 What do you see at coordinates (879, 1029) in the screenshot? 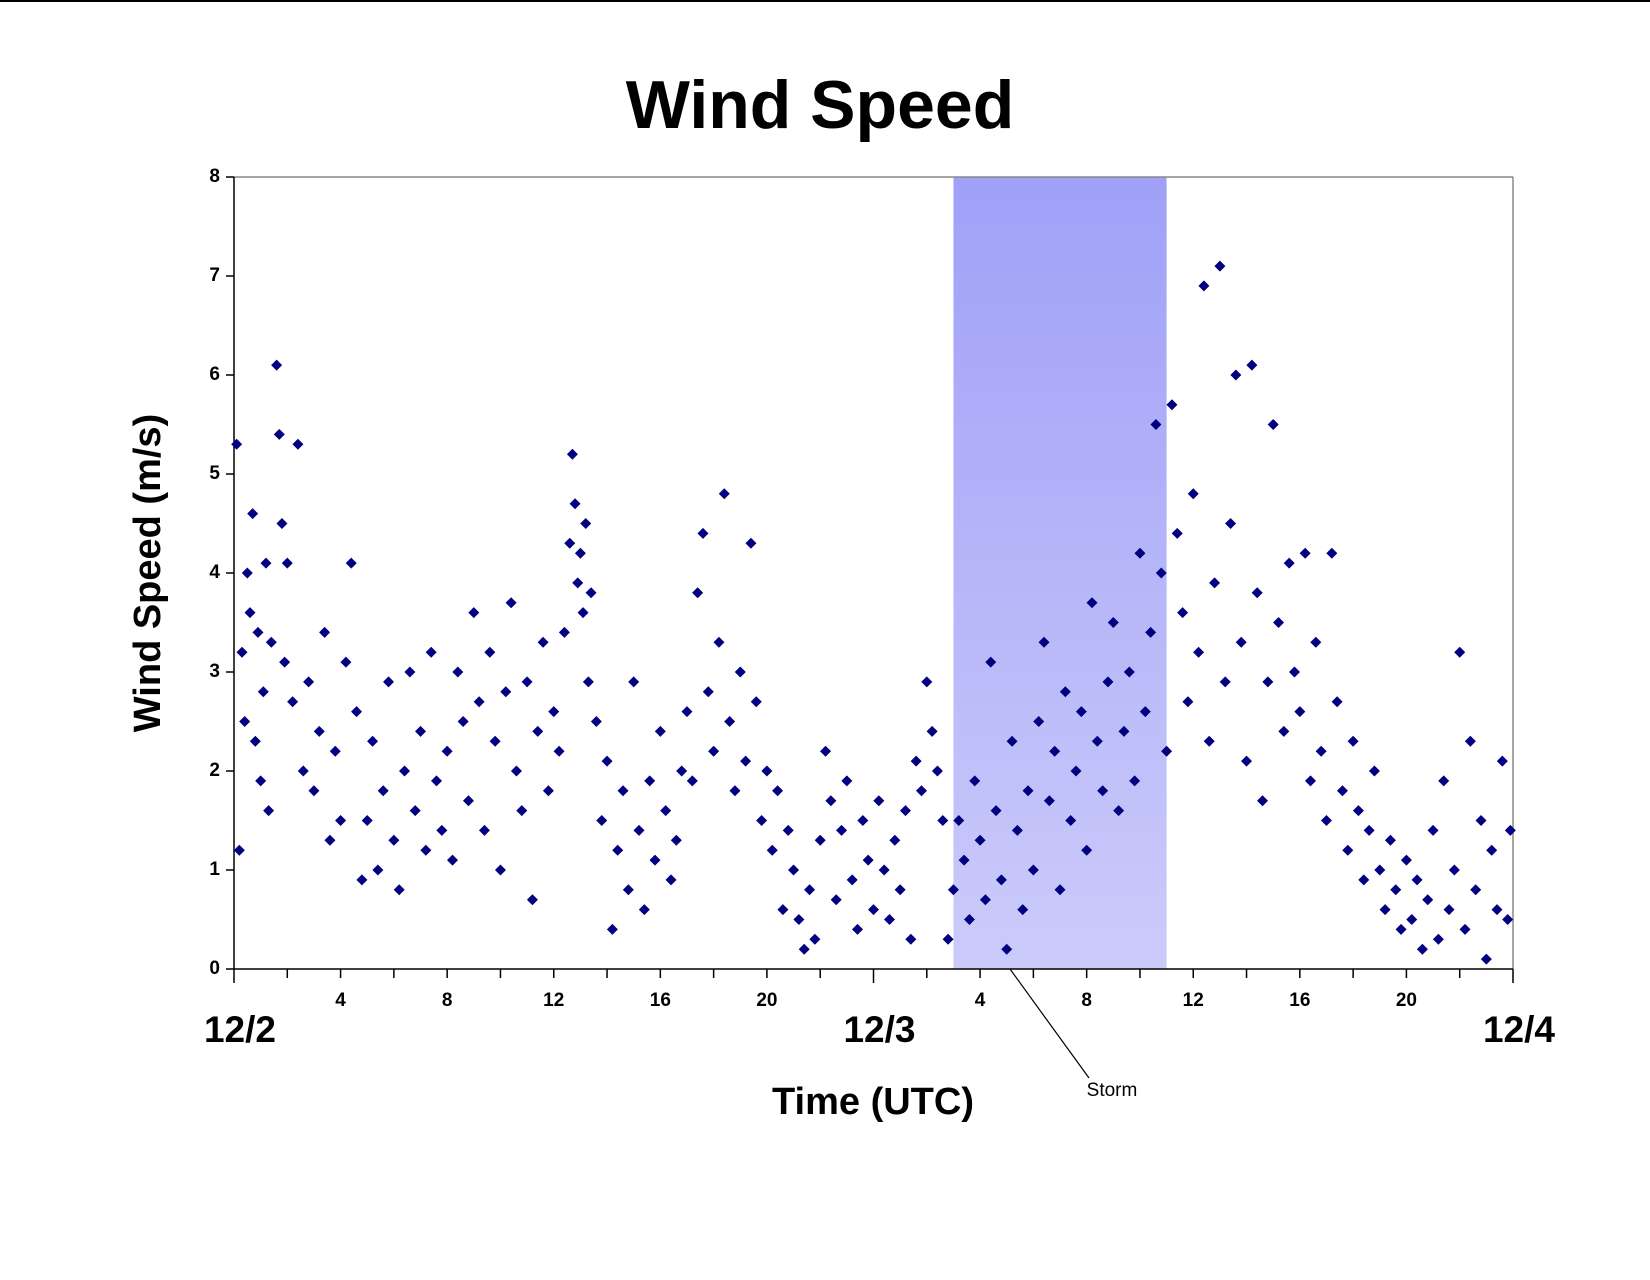
I see `x-date-label: 12/3` at bounding box center [879, 1029].